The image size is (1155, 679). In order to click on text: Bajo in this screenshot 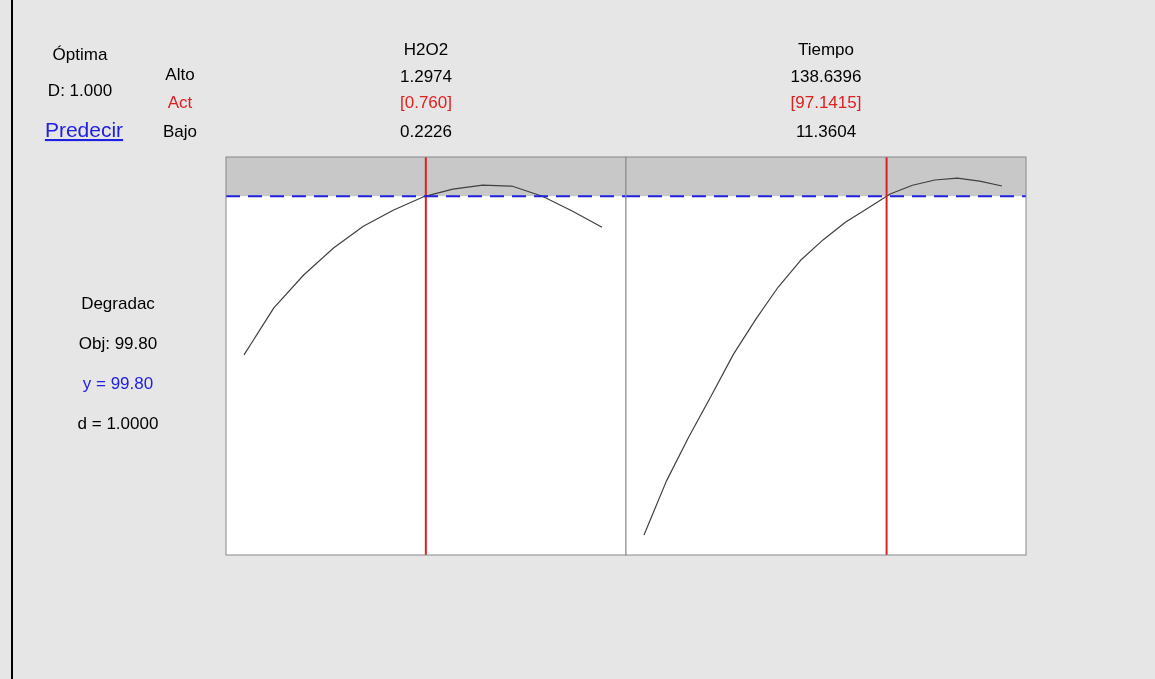, I will do `click(180, 131)`.